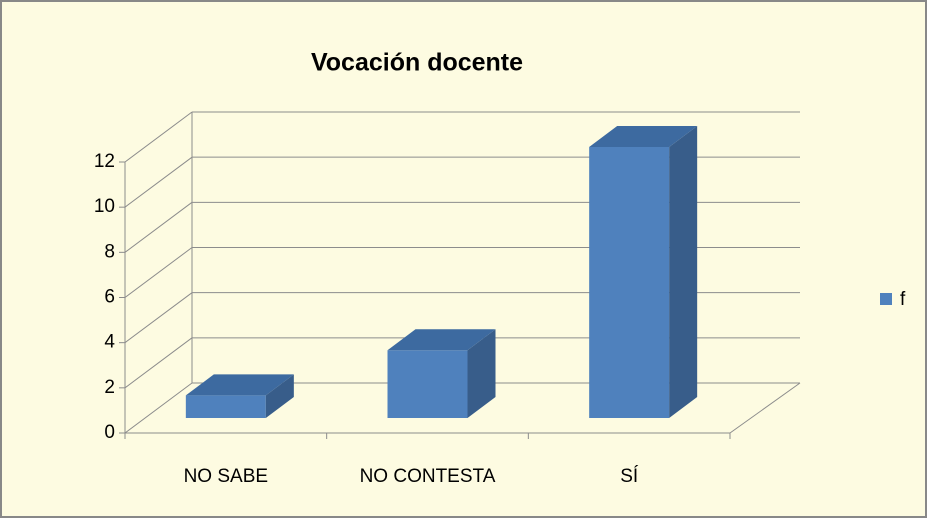 Image resolution: width=927 pixels, height=518 pixels. What do you see at coordinates (104, 206) in the screenshot?
I see `y-tick-label: 10` at bounding box center [104, 206].